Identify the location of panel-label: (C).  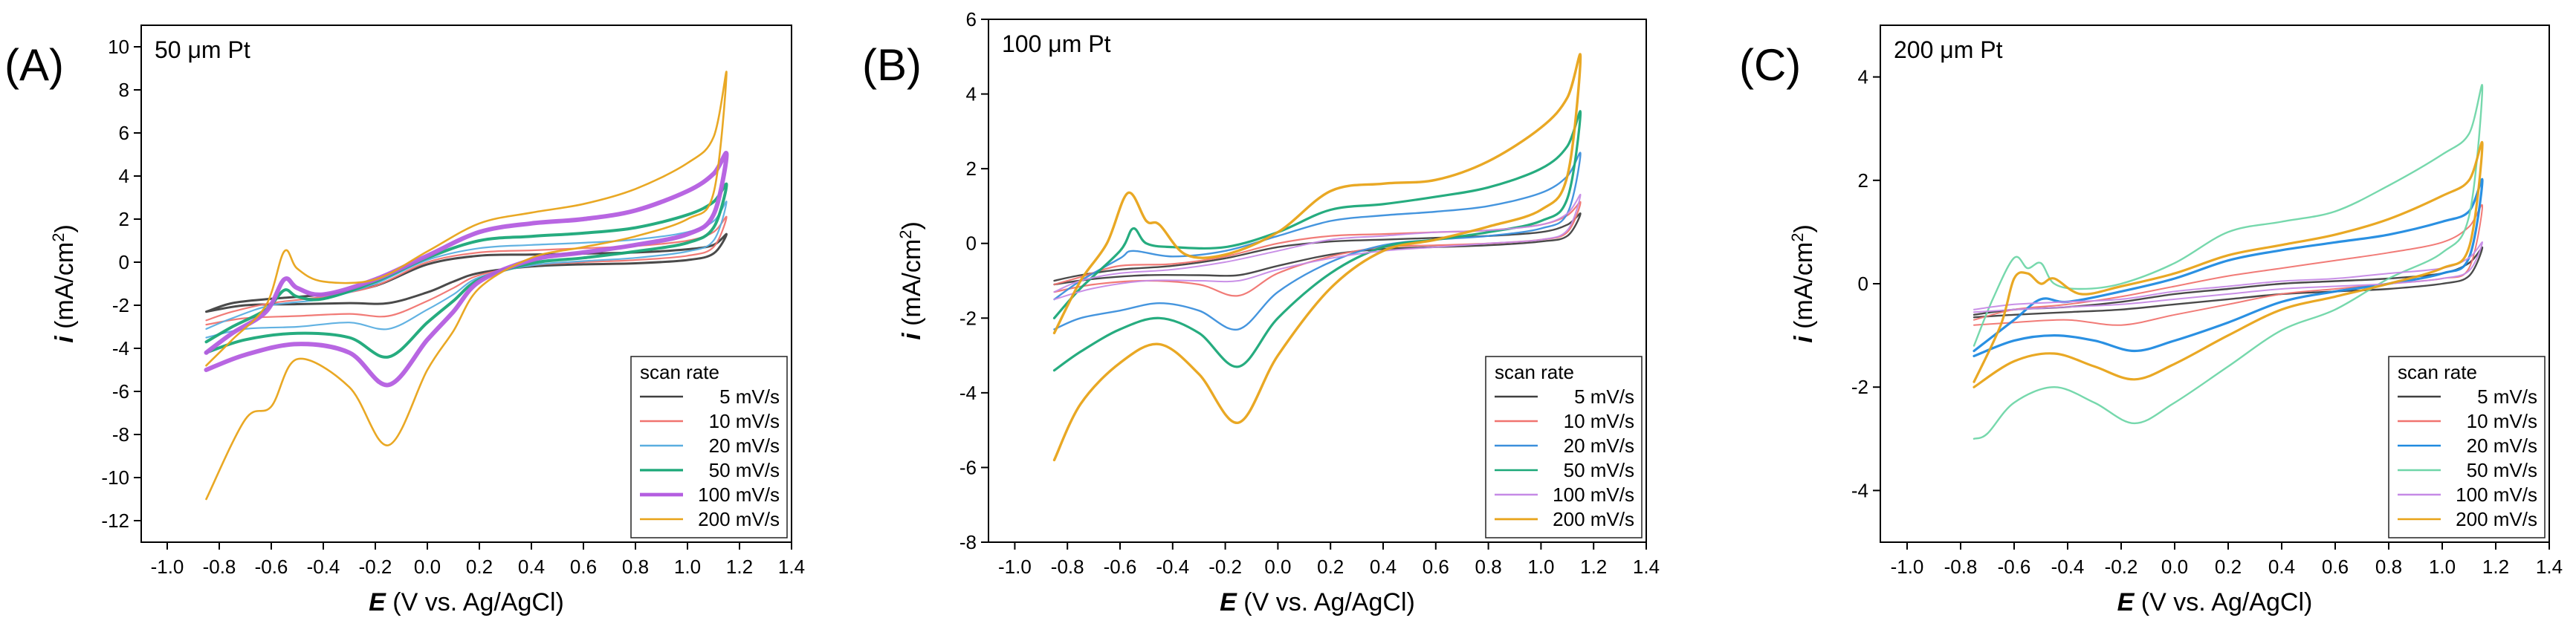
(1770, 65).